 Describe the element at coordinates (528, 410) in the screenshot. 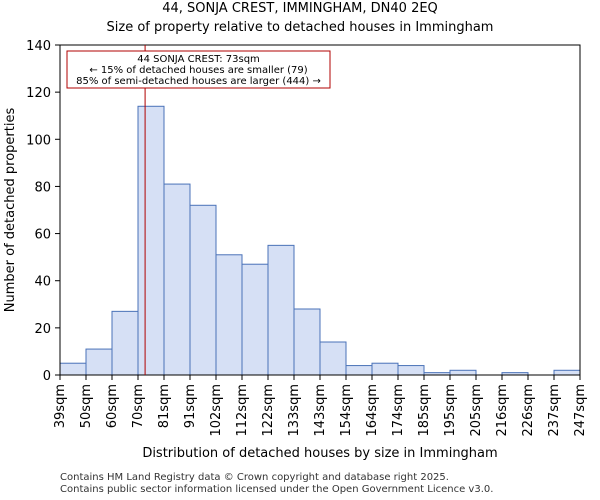

I see `x-tick-label: 226sqm` at that location.